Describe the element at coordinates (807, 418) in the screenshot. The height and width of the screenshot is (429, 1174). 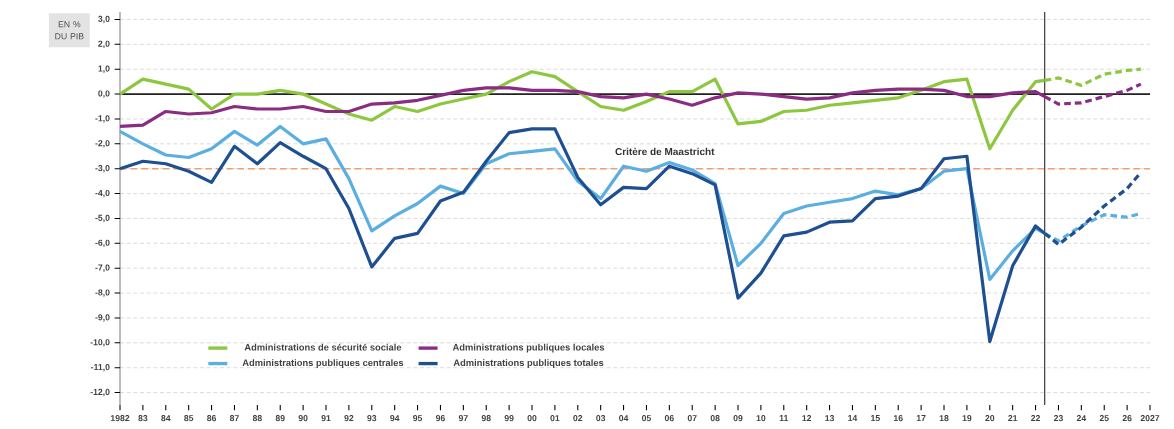
I see `x-tick-label: 12` at that location.